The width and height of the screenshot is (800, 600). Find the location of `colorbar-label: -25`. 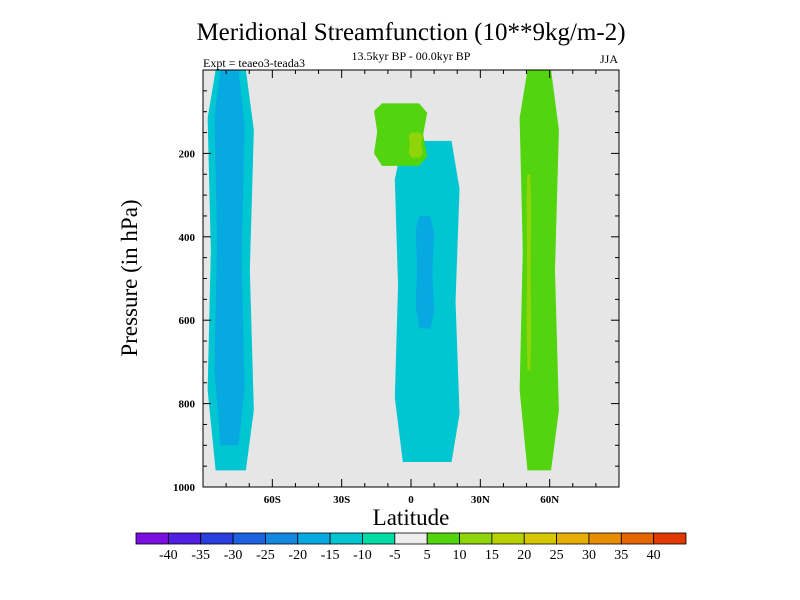

colorbar-label: -25 is located at coordinates (265, 555).